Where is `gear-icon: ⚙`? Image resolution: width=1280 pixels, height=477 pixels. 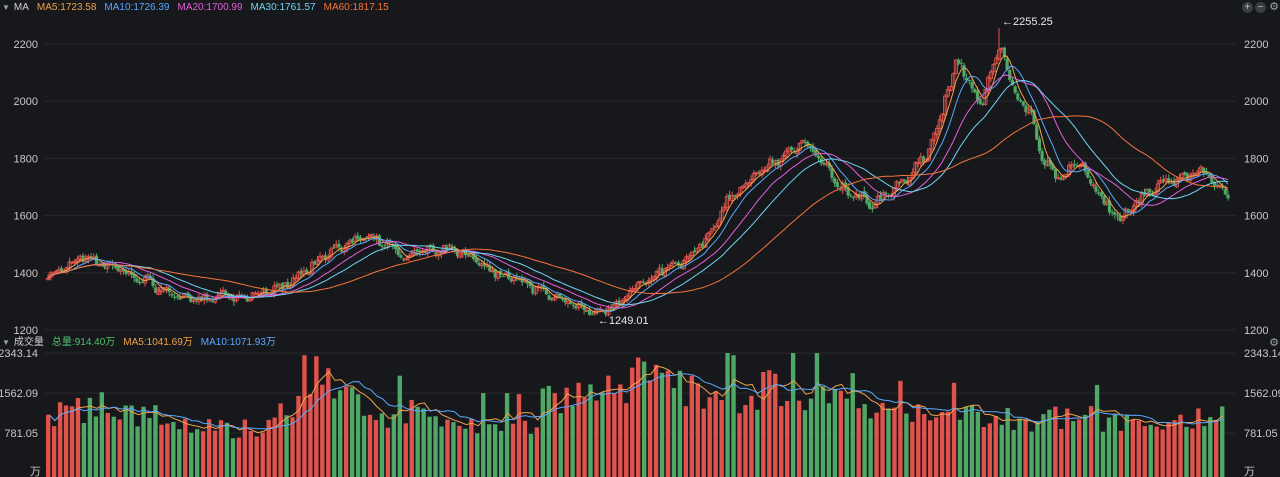 gear-icon: ⚙ is located at coordinates (1274, 7).